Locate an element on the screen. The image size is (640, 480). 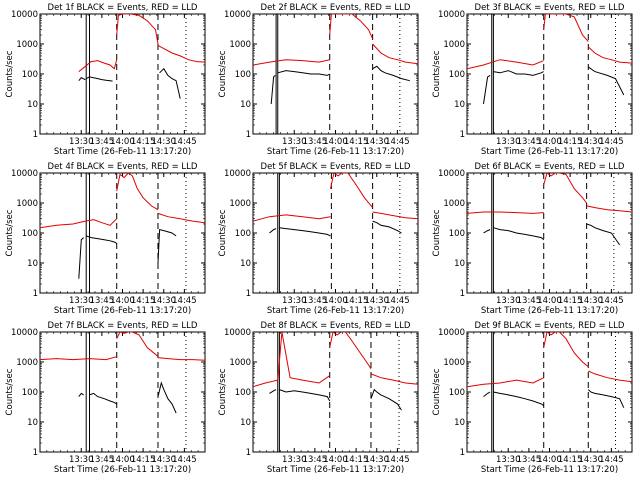
chart-title: Det 1f BLACK = Events, RED = LLD is located at coordinates (123, 8).